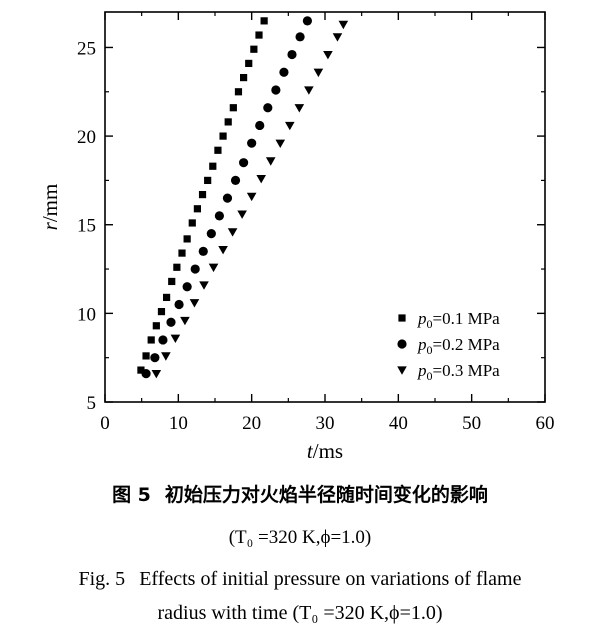  Describe the element at coordinates (545, 423) in the screenshot. I see `x-tick-label: 60` at that location.